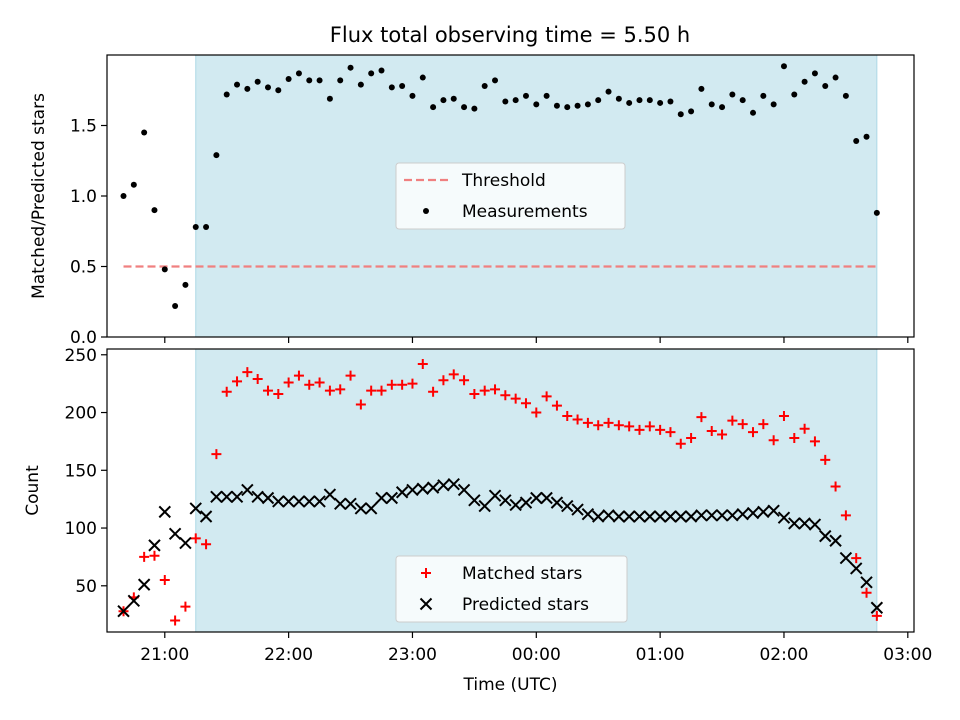 The height and width of the screenshot is (720, 960). I want to click on legend-measurement-swatch, so click(426, 211).